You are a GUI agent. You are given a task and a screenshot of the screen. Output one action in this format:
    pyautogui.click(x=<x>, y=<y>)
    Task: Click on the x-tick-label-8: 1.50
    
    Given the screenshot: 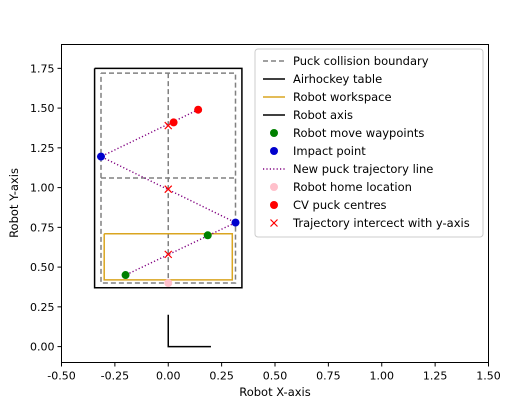 What is the action you would take?
    pyautogui.click(x=488, y=376)
    